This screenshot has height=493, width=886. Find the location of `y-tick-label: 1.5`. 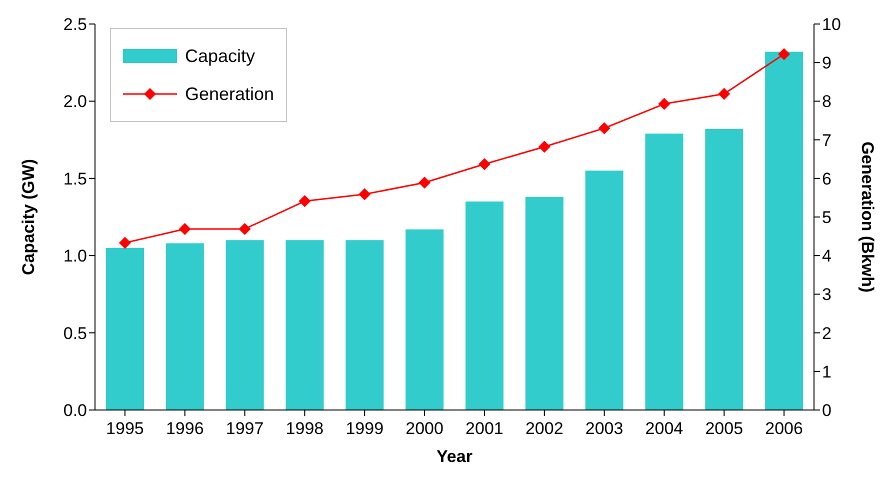

y-tick-label: 1.5 is located at coordinates (75, 178).